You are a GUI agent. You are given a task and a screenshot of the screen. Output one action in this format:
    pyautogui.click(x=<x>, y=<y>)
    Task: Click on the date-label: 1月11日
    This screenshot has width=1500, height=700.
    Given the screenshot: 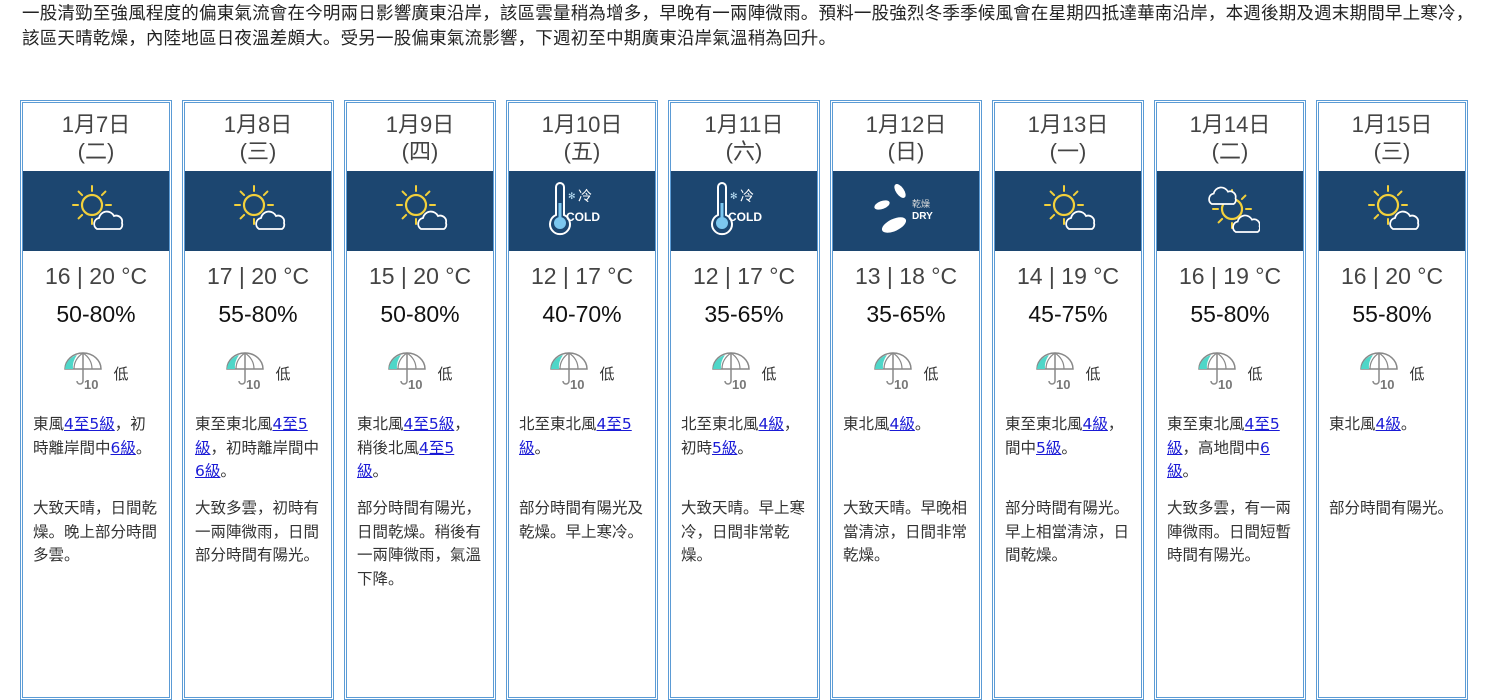 What is the action you would take?
    pyautogui.click(x=744, y=124)
    